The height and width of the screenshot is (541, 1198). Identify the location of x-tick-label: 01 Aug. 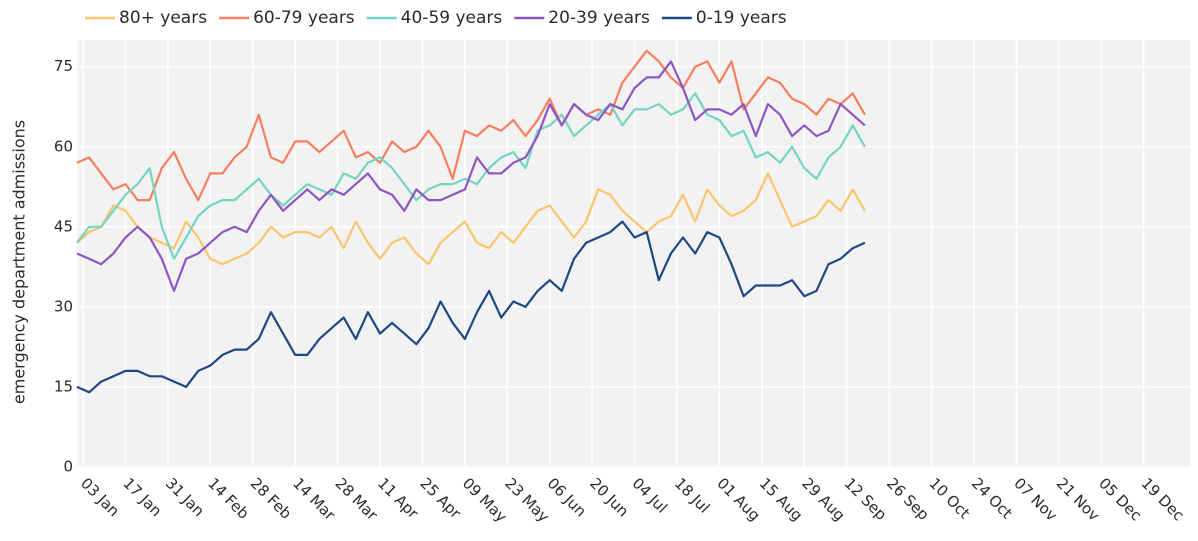
(738, 499).